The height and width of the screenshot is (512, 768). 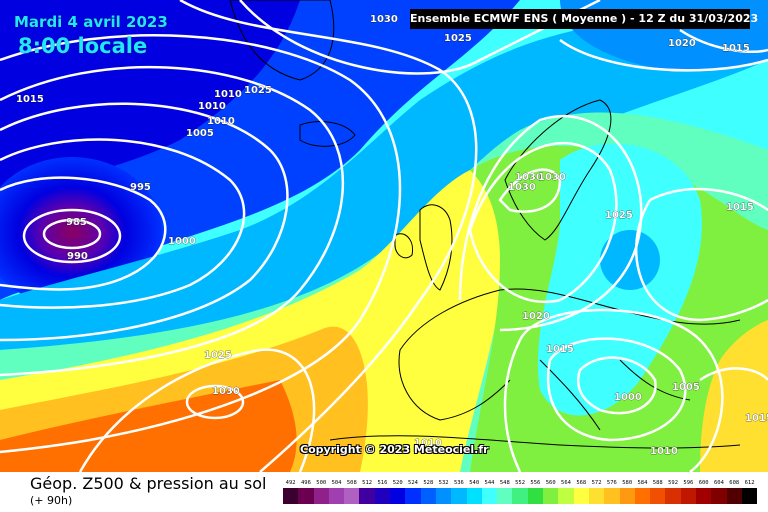 I want to click on isobar-1015-east, so click(x=701, y=254).